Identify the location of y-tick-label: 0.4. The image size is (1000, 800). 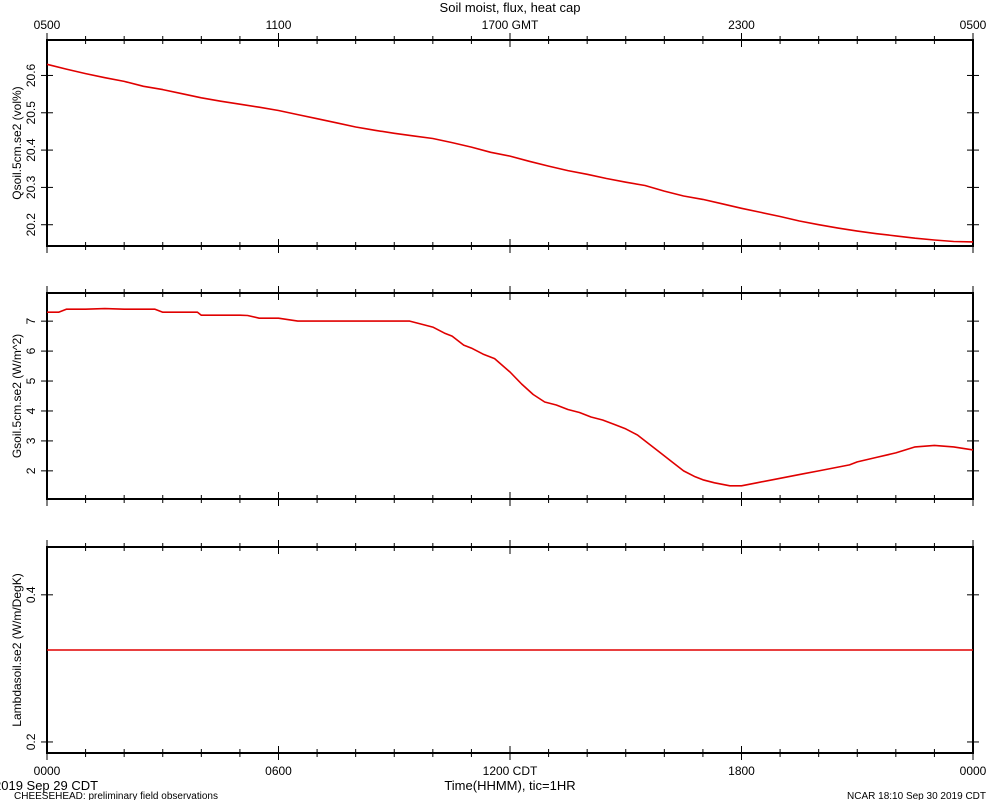
(31, 594).